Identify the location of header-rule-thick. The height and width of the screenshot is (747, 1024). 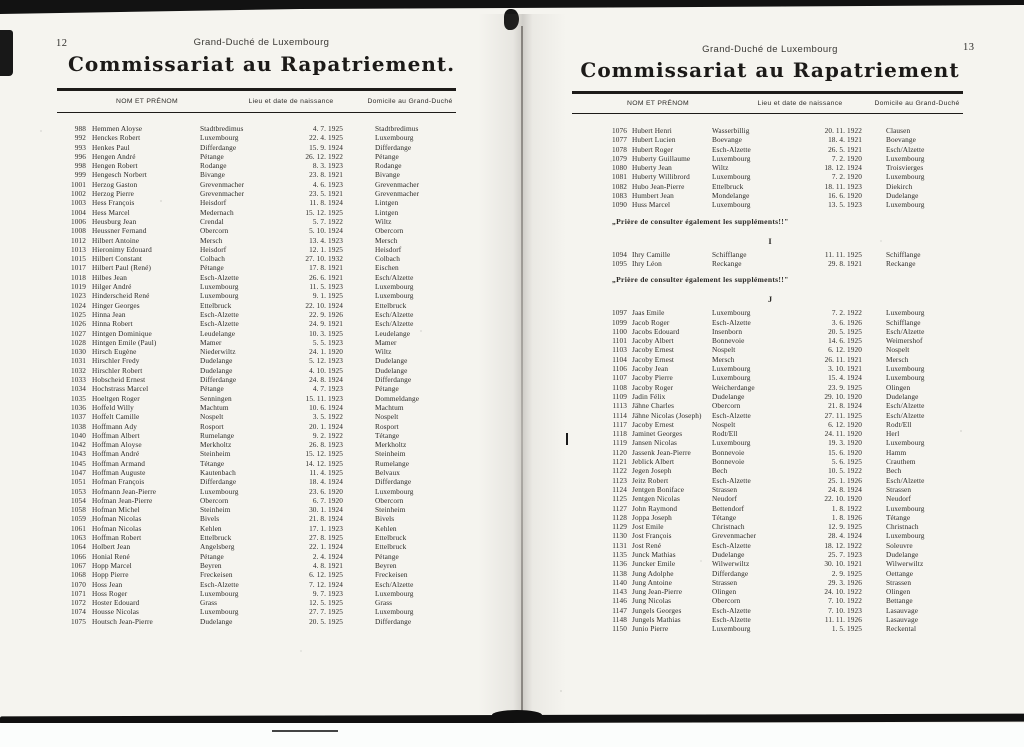
(256, 89).